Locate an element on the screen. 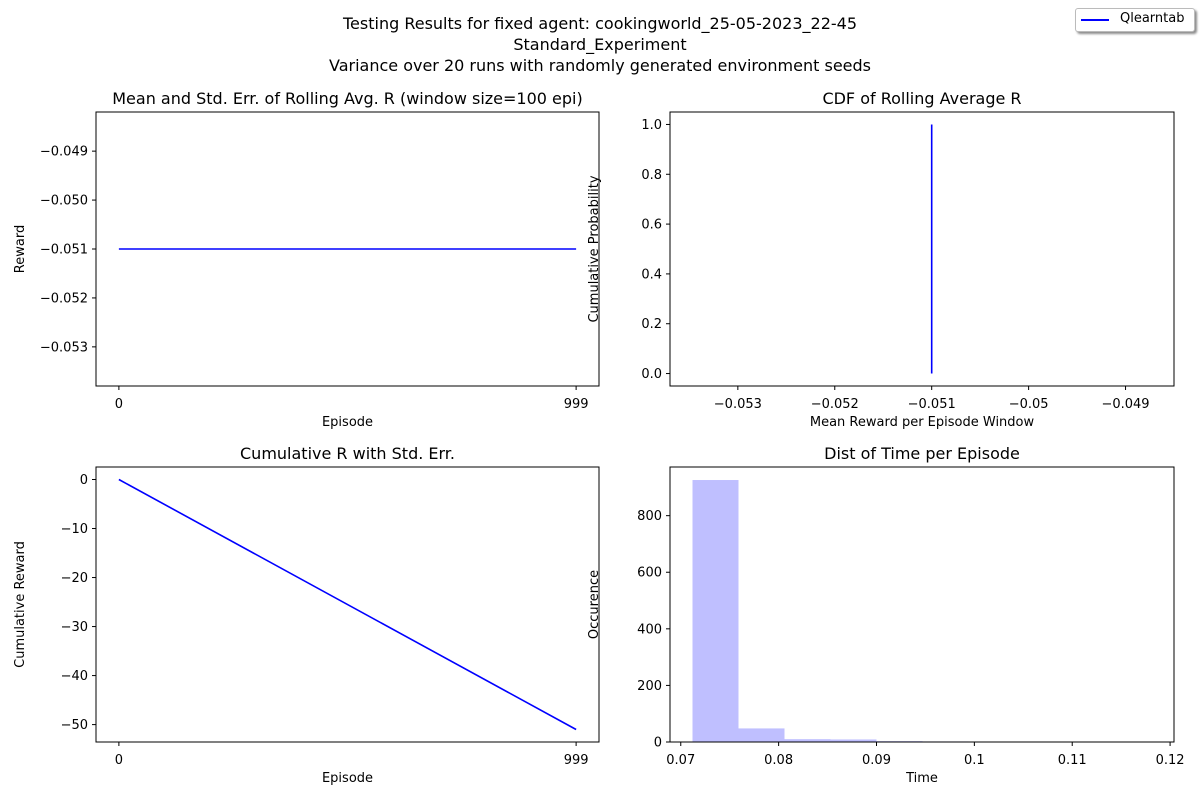 This screenshot has width=1200, height=800. legend-line-swatch is located at coordinates (1095, 20).